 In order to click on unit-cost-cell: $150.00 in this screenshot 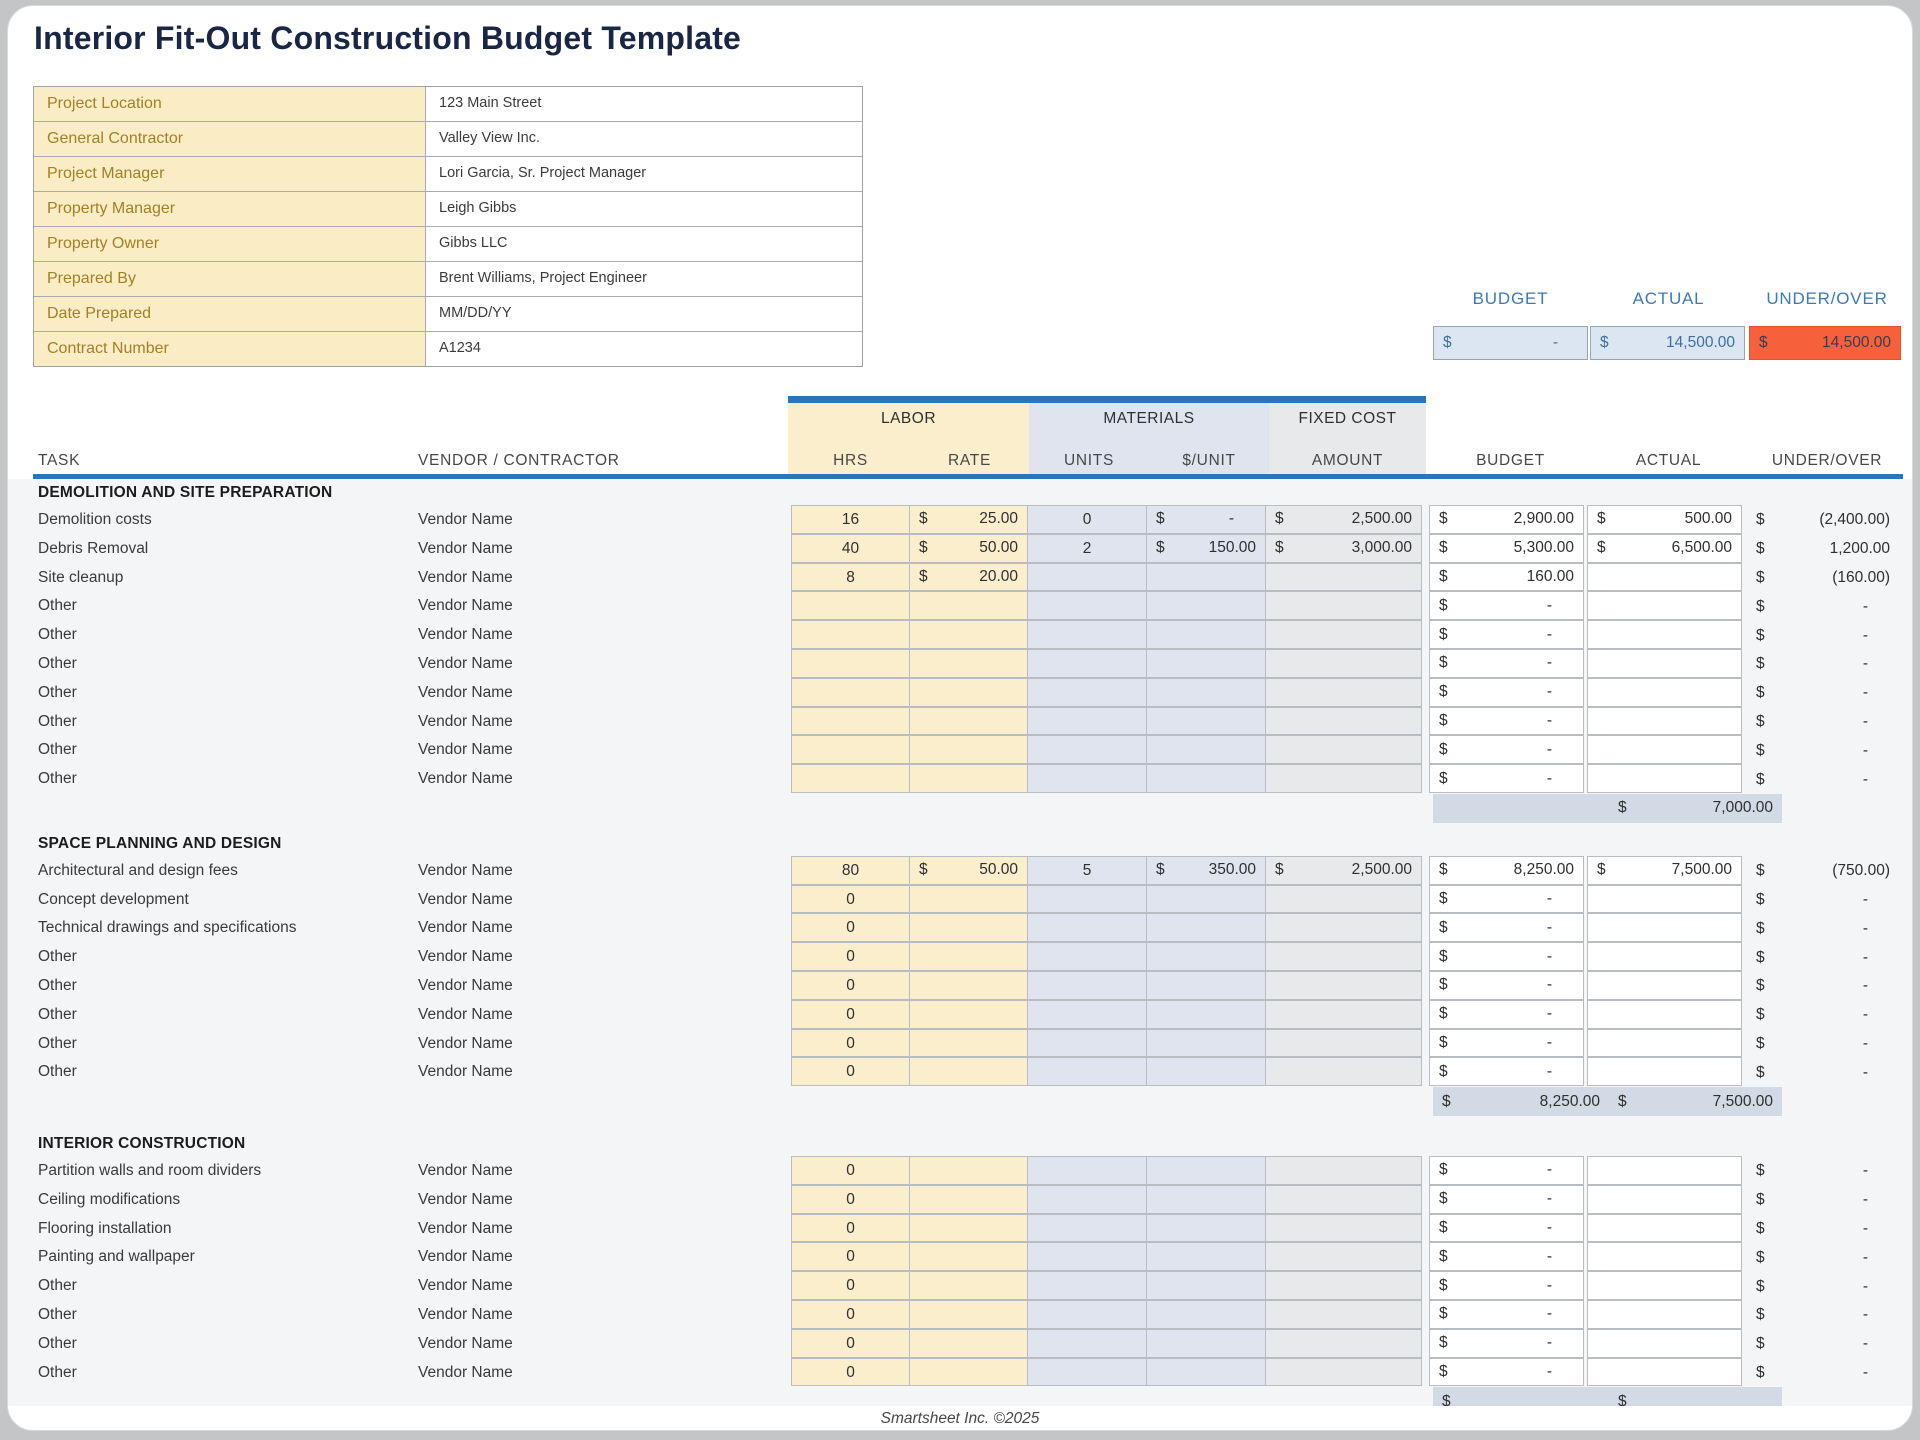, I will do `click(1206, 548)`.